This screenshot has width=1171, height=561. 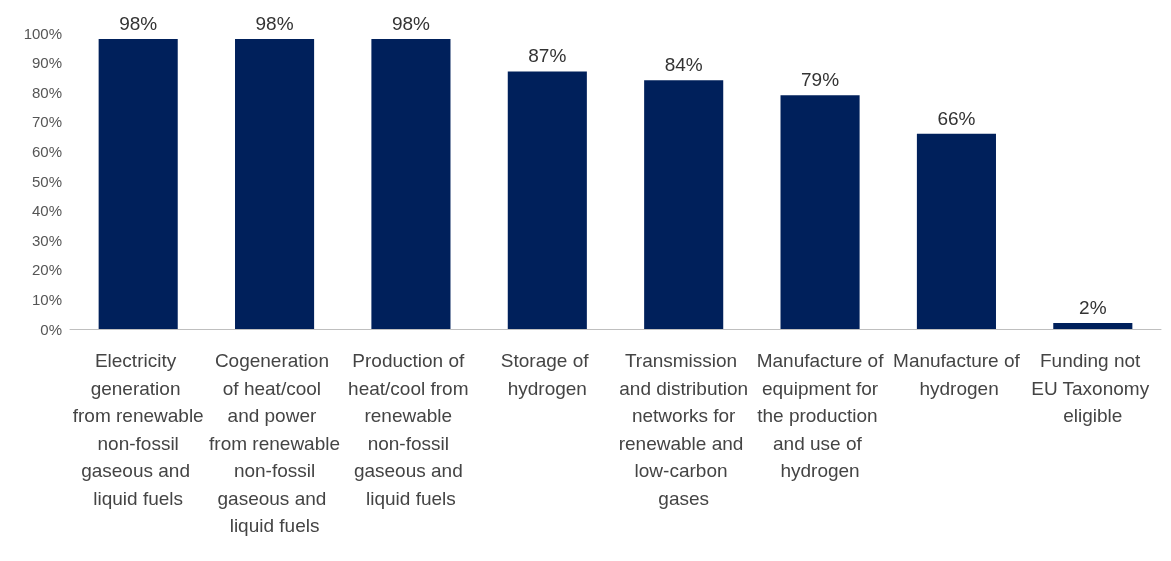 What do you see at coordinates (547, 374) in the screenshot?
I see `x-tick-label: Storage of hydrogen` at bounding box center [547, 374].